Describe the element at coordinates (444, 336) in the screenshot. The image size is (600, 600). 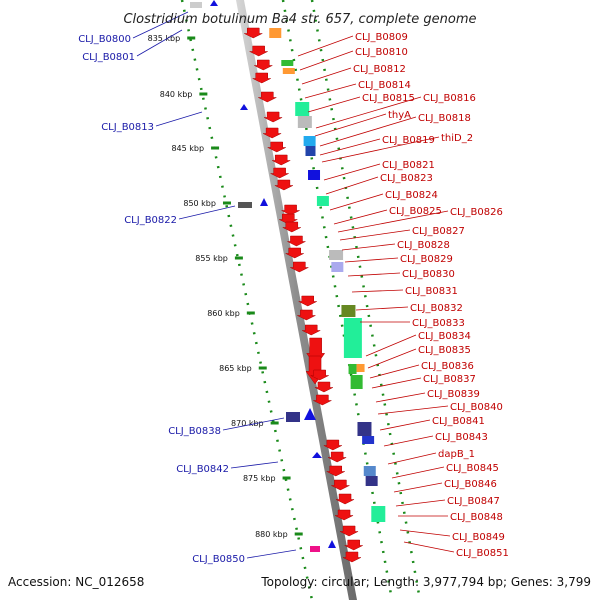
I see `gene-label-CLJ_B0834: CLJ_B0834` at that location.